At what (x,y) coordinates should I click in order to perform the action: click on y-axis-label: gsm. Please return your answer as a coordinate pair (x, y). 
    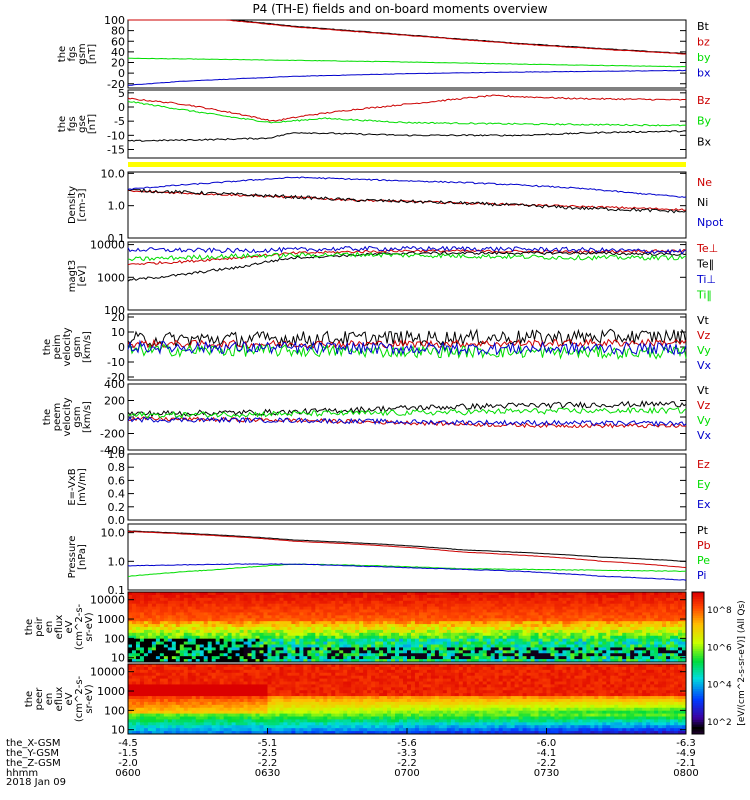
    Looking at the image, I should click on (77, 416).